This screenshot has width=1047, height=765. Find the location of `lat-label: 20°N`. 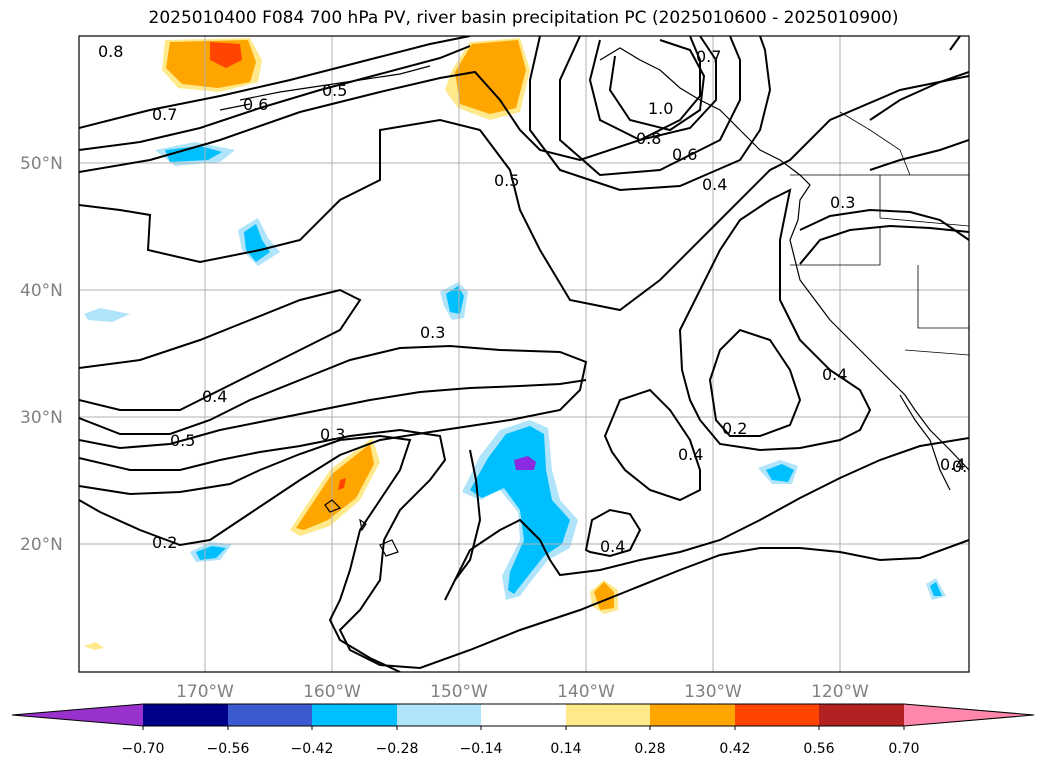

lat-label: 20°N is located at coordinates (41, 545).